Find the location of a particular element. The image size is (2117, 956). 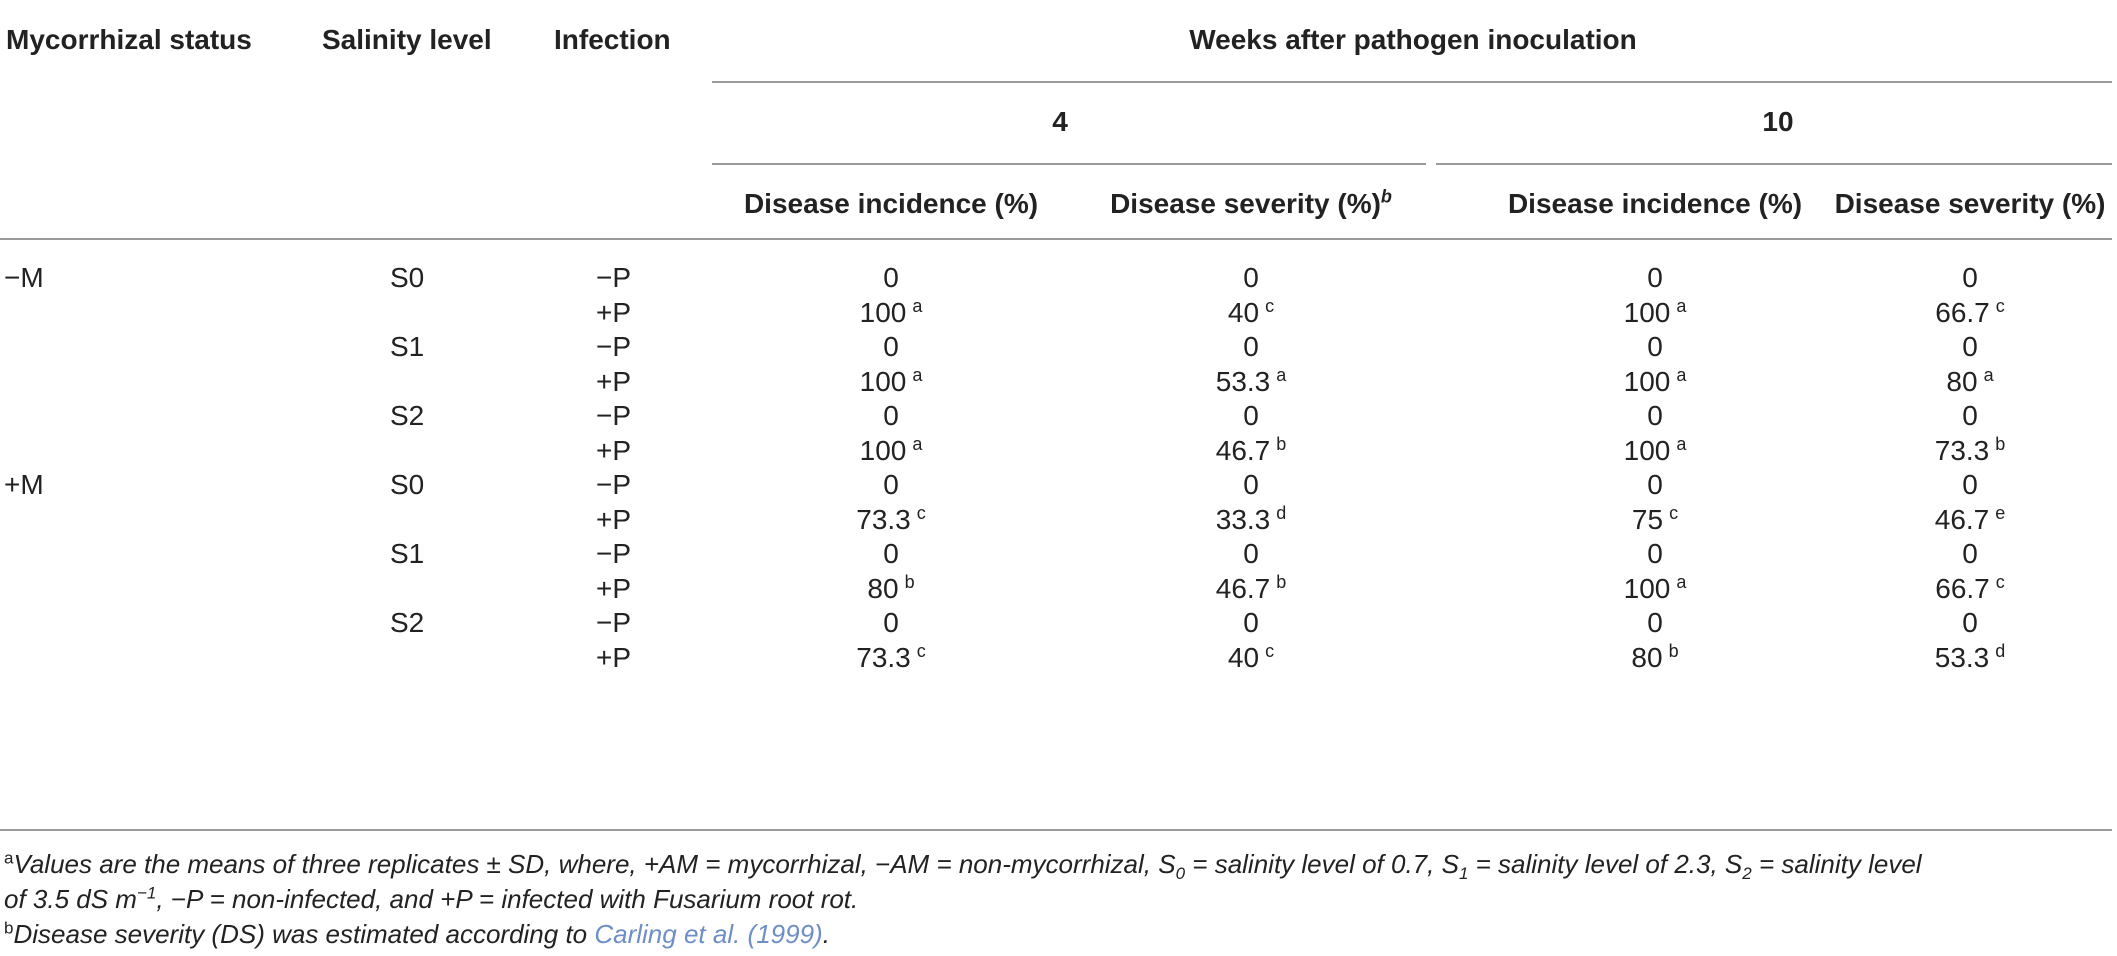

cell-significance-letter: e is located at coordinates (2000, 512).